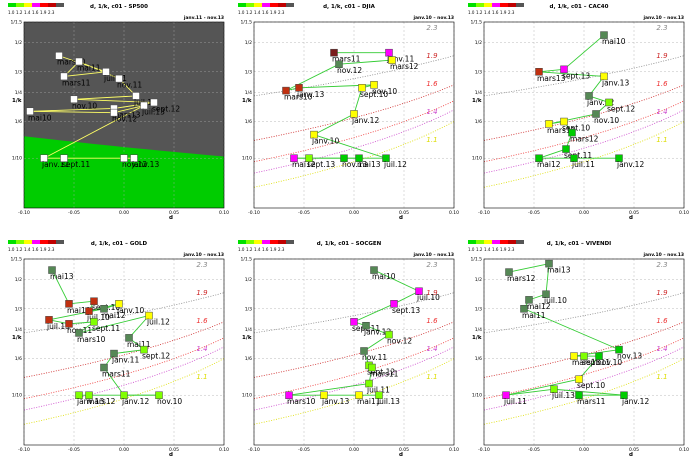 This screenshot has width=690, height=465. I want to click on x-axis-label: d, so click(401, 218).